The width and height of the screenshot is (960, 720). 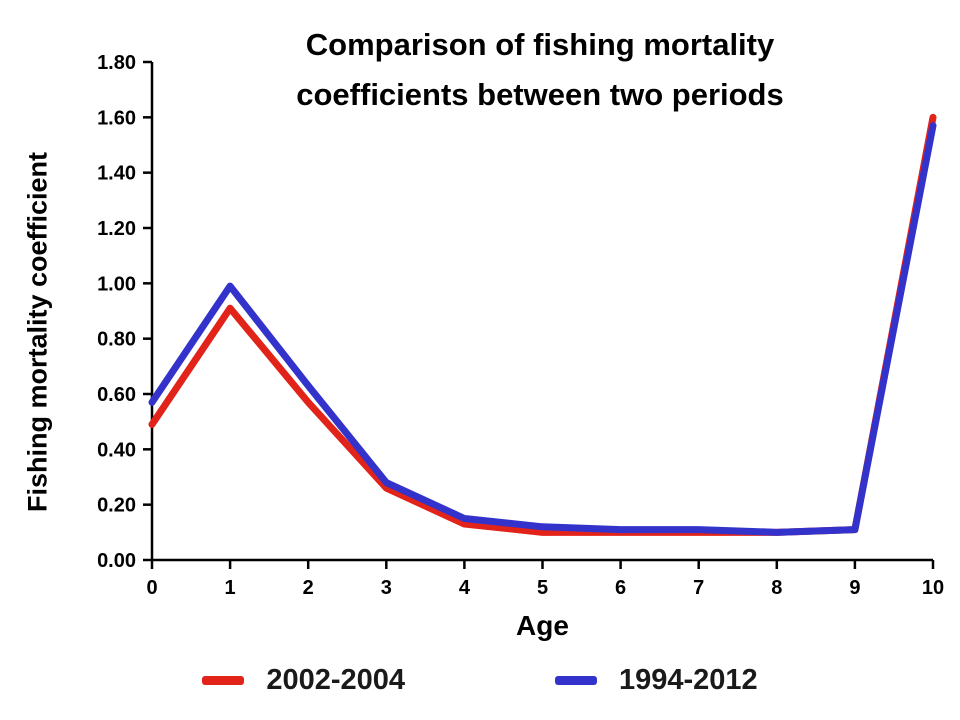 What do you see at coordinates (151, 588) in the screenshot?
I see `x-tick-label: 0` at bounding box center [151, 588].